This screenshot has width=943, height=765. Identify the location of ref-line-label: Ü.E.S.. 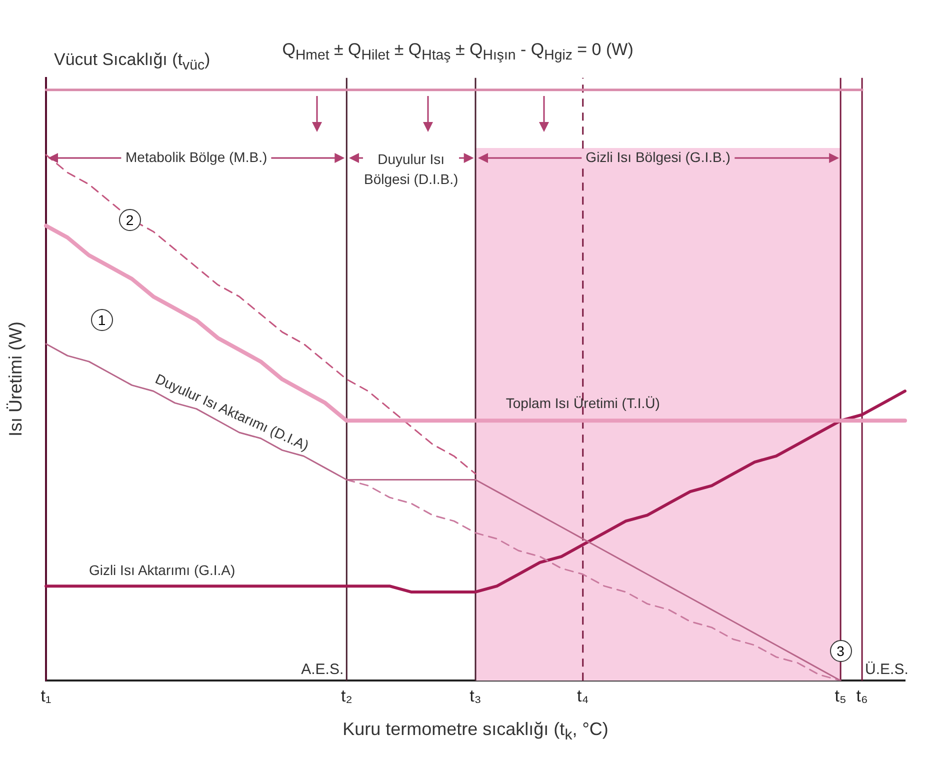
(886, 669).